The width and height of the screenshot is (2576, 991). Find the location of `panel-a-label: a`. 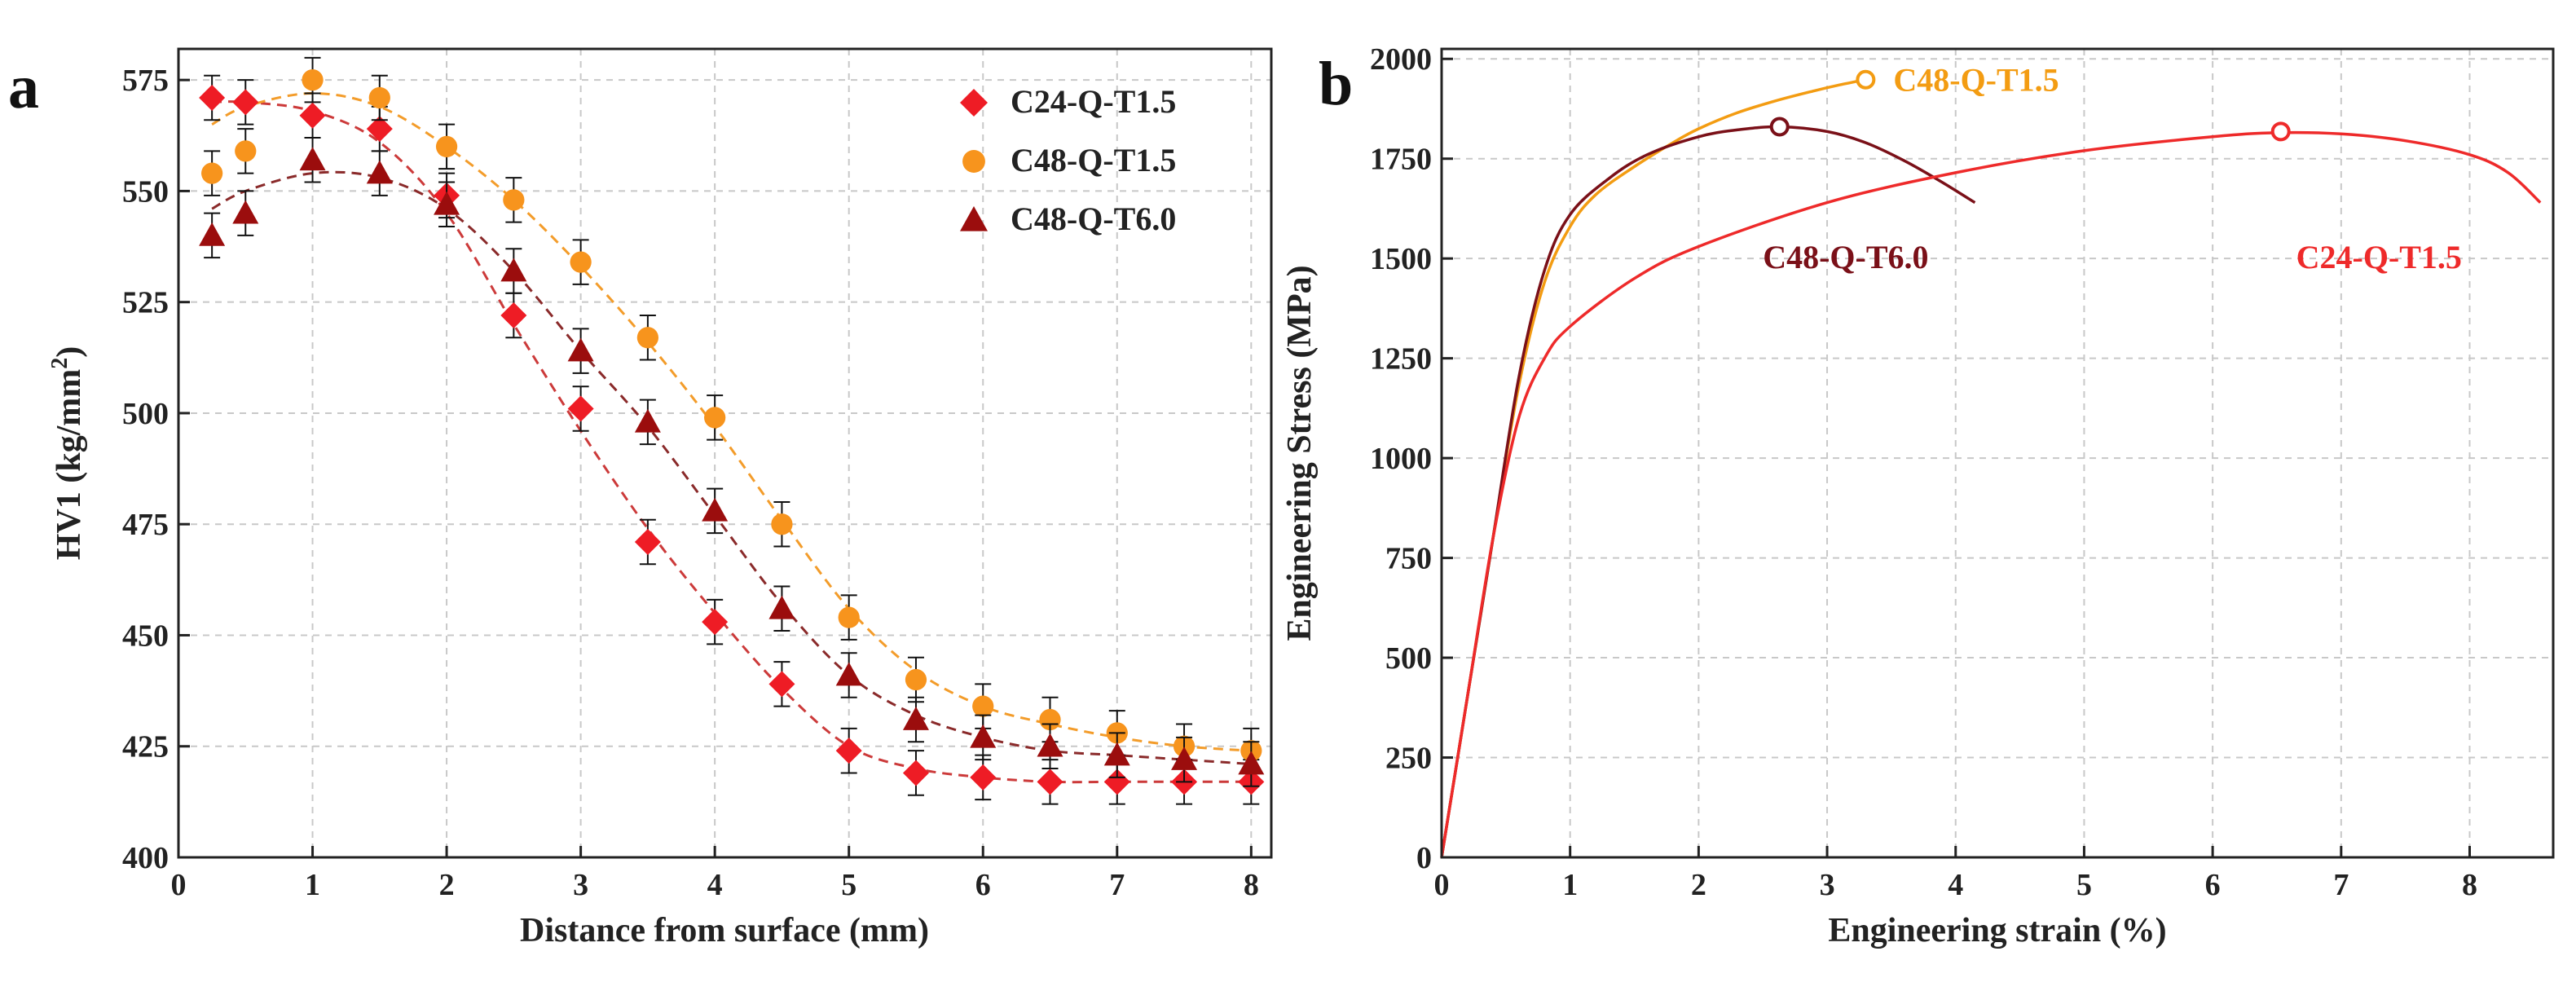

panel-a-label: a is located at coordinates (23, 87).